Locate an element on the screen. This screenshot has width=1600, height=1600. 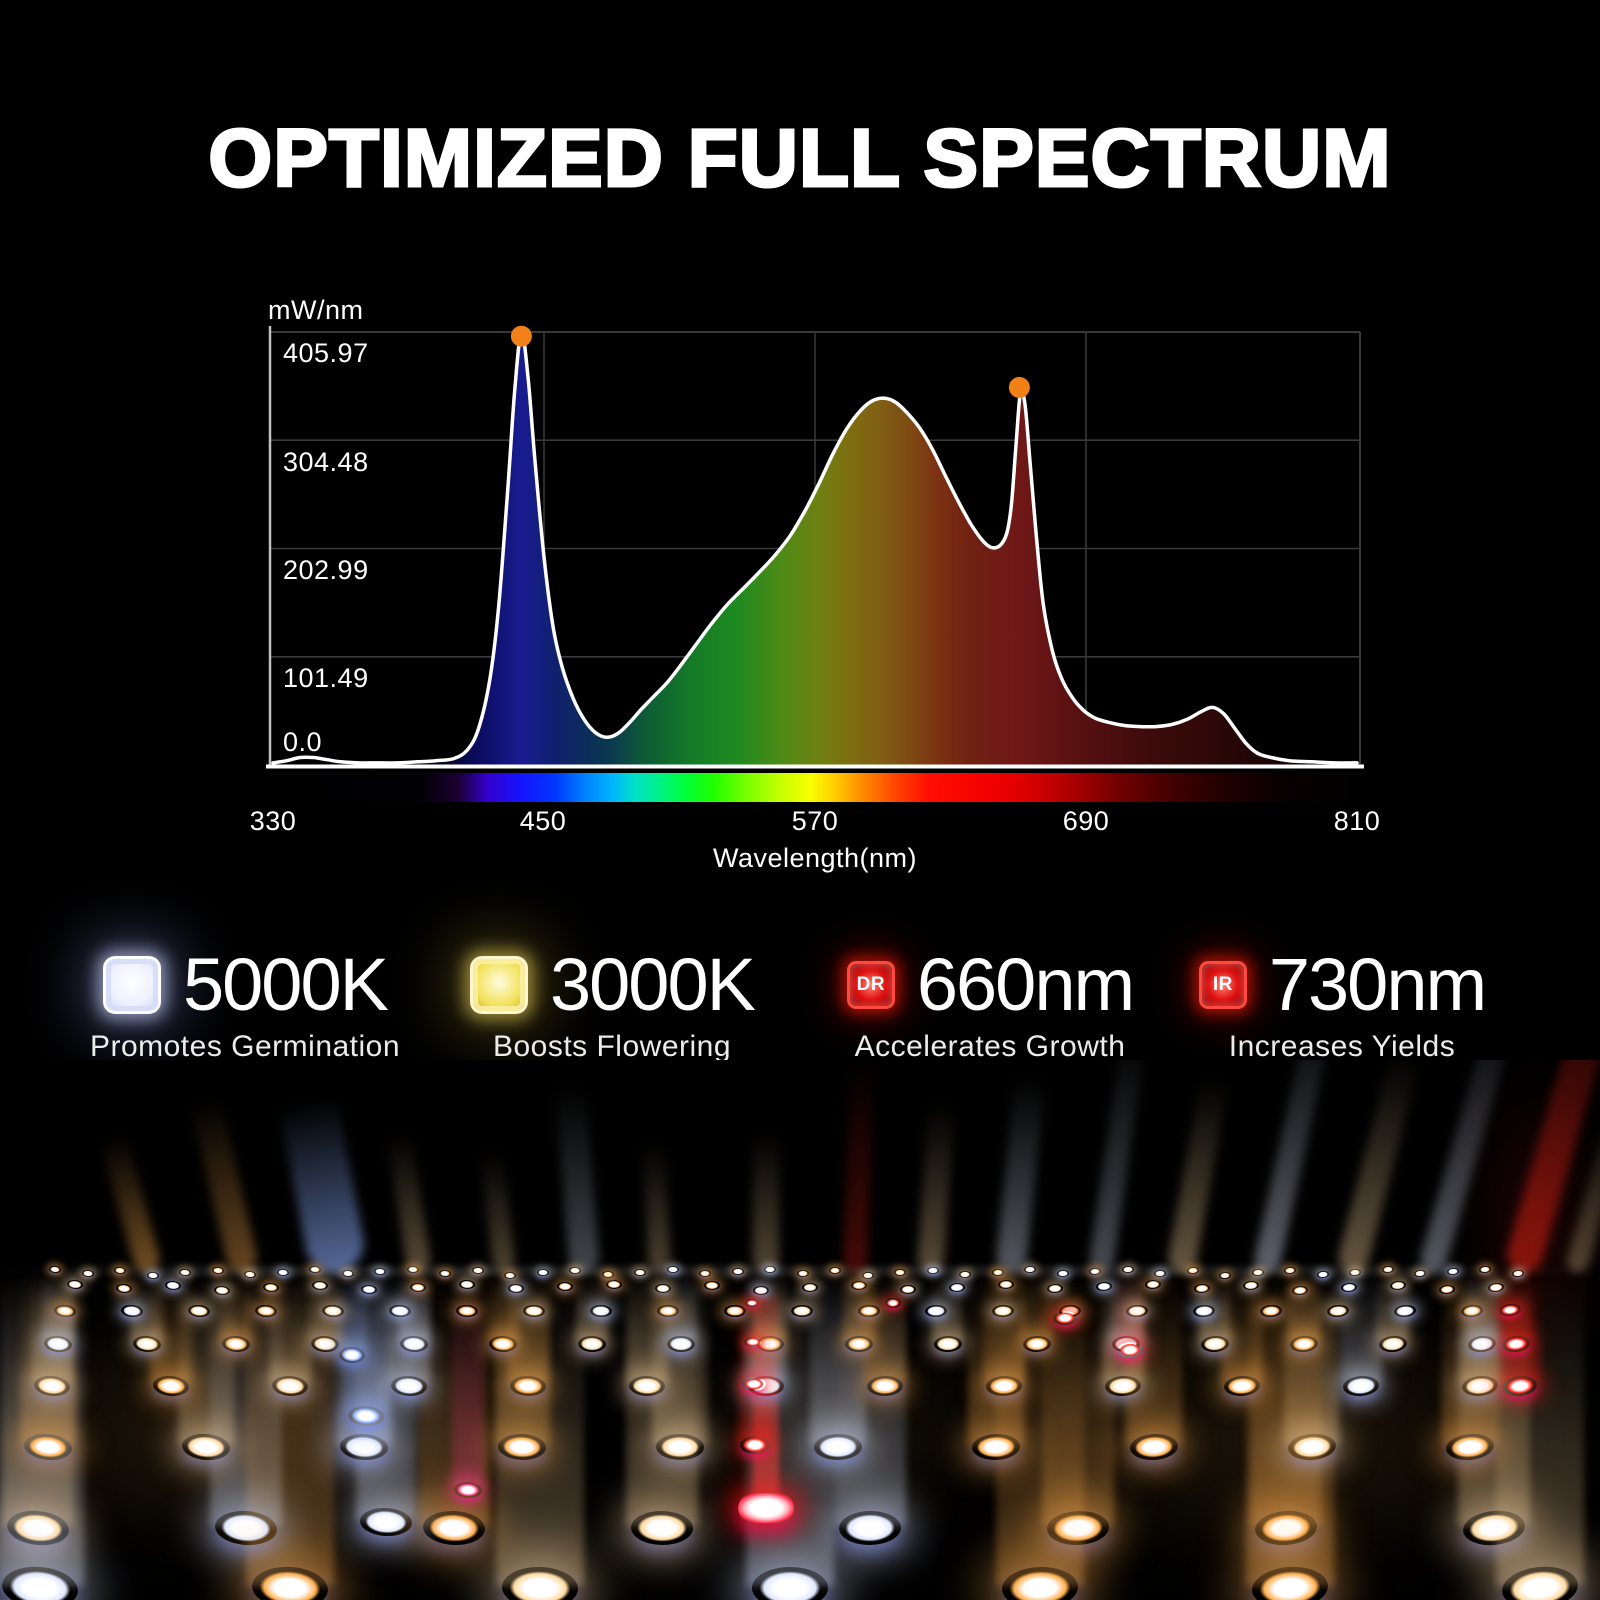
x-axis-title: Wavelength(nm) is located at coordinates (815, 858).